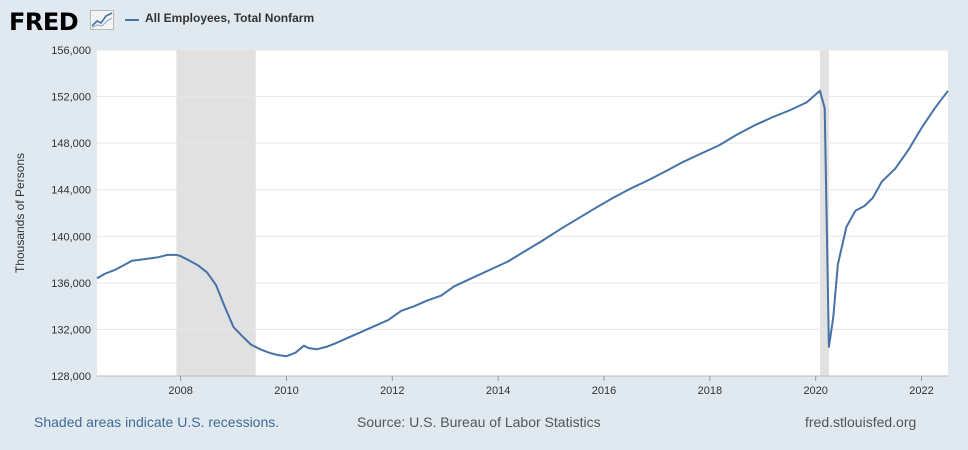 The height and width of the screenshot is (450, 968). I want to click on y-tick-label: 148,000, so click(71, 144).